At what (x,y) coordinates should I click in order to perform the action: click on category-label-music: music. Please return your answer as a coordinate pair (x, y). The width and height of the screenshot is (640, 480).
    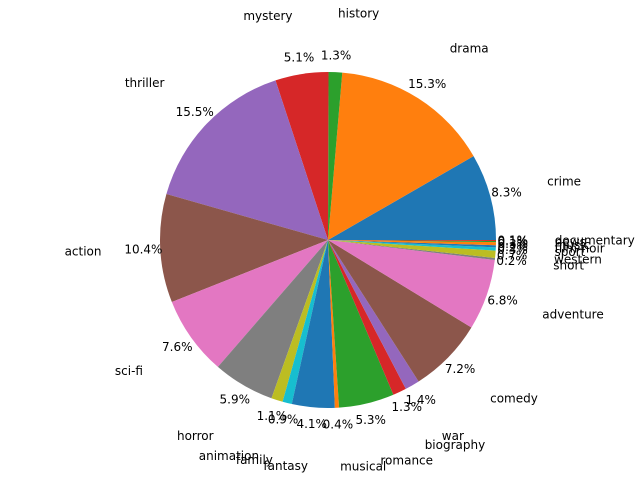
    Looking at the image, I should click on (572, 245).